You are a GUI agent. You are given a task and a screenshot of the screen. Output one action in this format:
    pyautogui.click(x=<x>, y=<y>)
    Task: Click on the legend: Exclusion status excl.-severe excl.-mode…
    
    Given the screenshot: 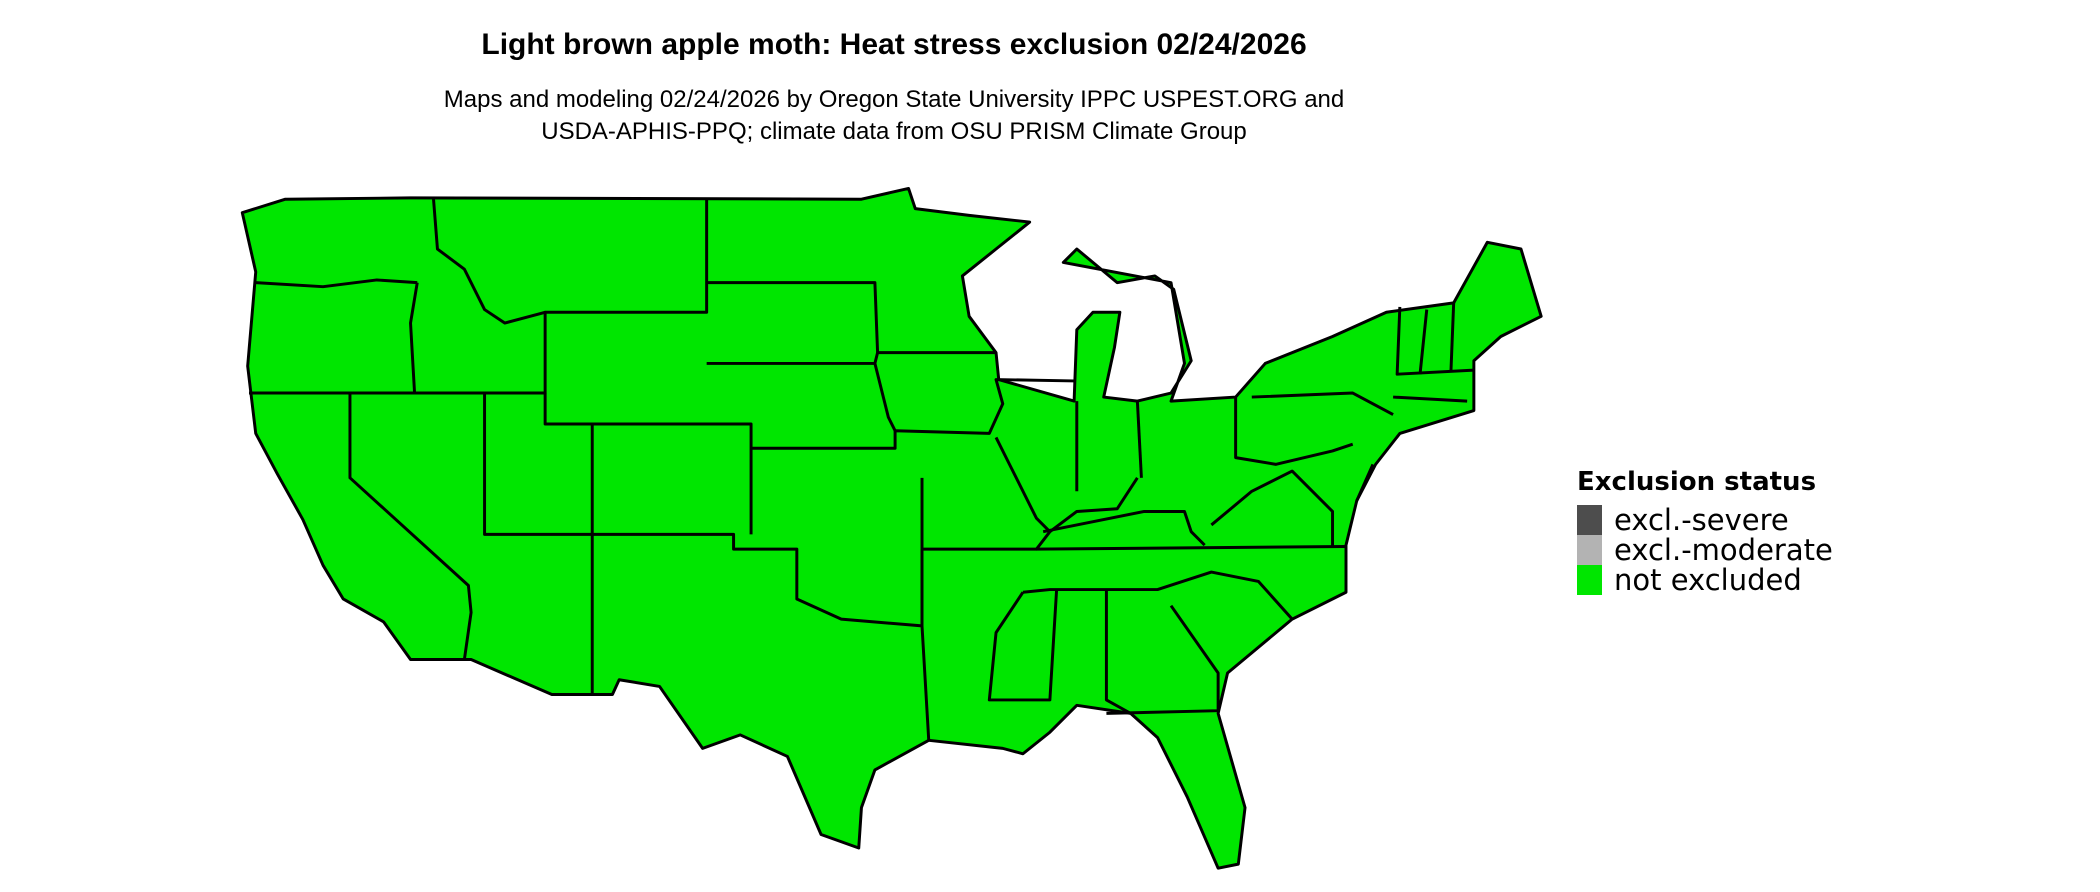 What is the action you would take?
    pyautogui.click(x=1705, y=532)
    